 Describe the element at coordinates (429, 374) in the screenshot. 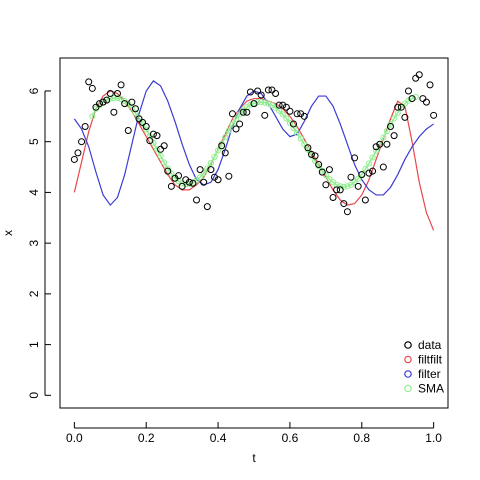

I see `legend-label-filter: filter` at that location.